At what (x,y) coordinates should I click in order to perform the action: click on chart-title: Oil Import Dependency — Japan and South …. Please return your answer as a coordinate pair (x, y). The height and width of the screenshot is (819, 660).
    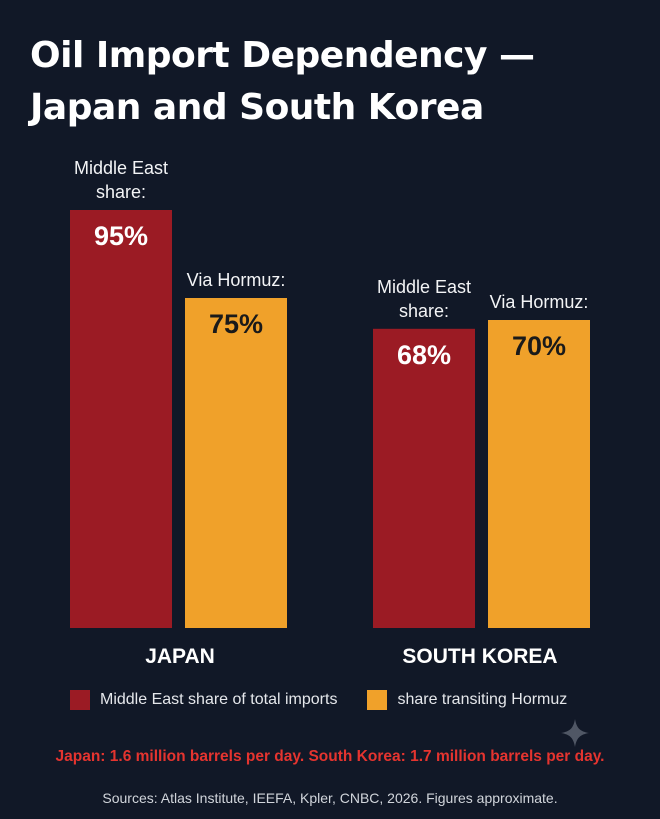
    Looking at the image, I should click on (335, 82).